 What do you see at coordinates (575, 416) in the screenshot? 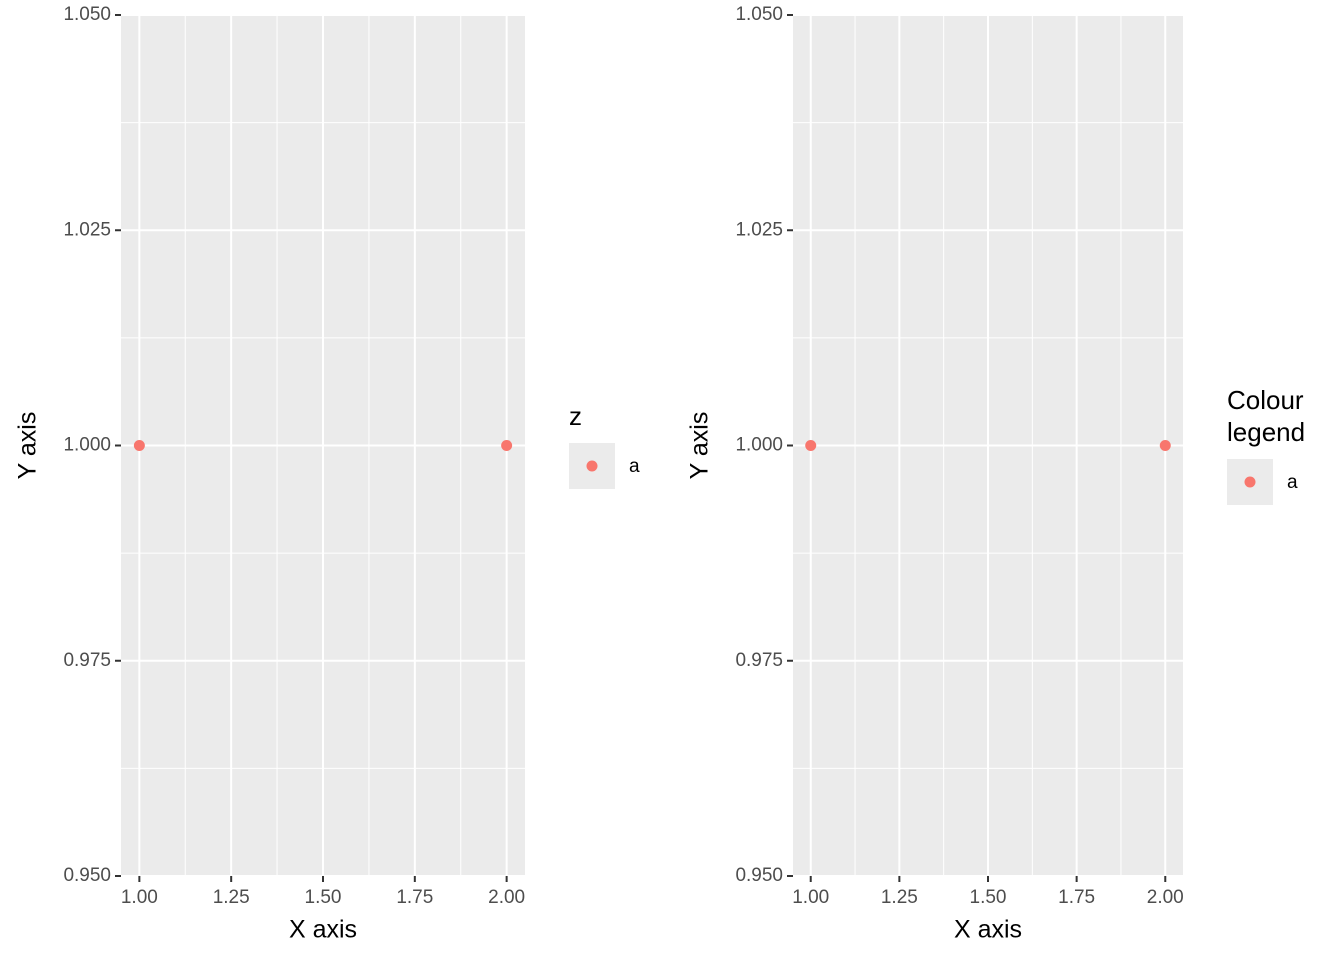
I see `legend-title: z` at bounding box center [575, 416].